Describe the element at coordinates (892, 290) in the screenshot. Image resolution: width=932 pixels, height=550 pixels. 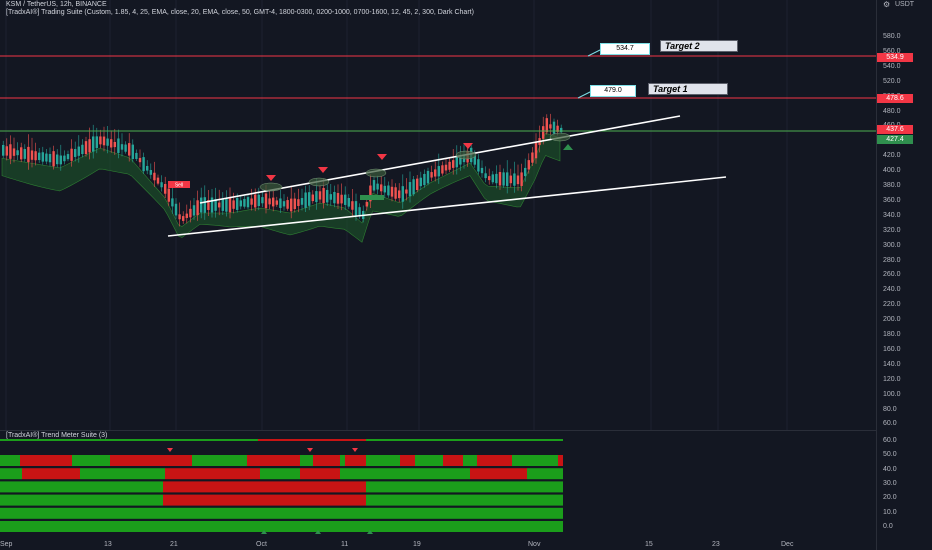
I see `price-tick-label: 240.0` at that location.